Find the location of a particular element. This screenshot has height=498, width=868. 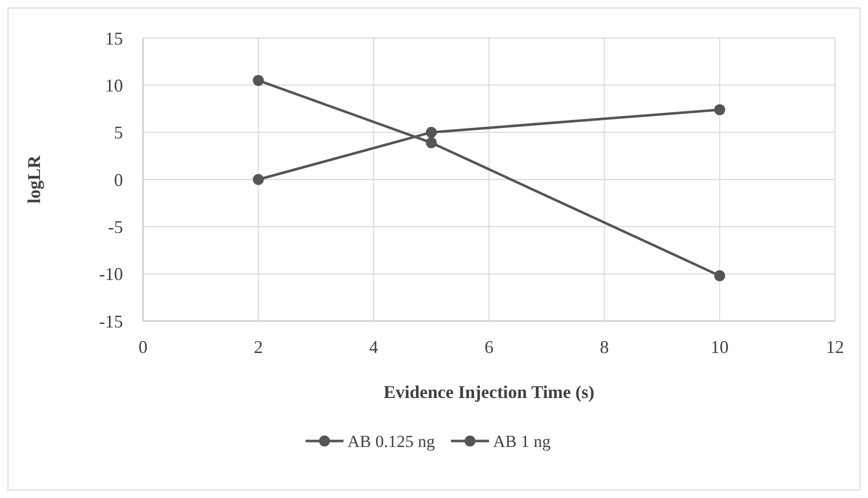

y-tick-label: 5 is located at coordinates (118, 132).